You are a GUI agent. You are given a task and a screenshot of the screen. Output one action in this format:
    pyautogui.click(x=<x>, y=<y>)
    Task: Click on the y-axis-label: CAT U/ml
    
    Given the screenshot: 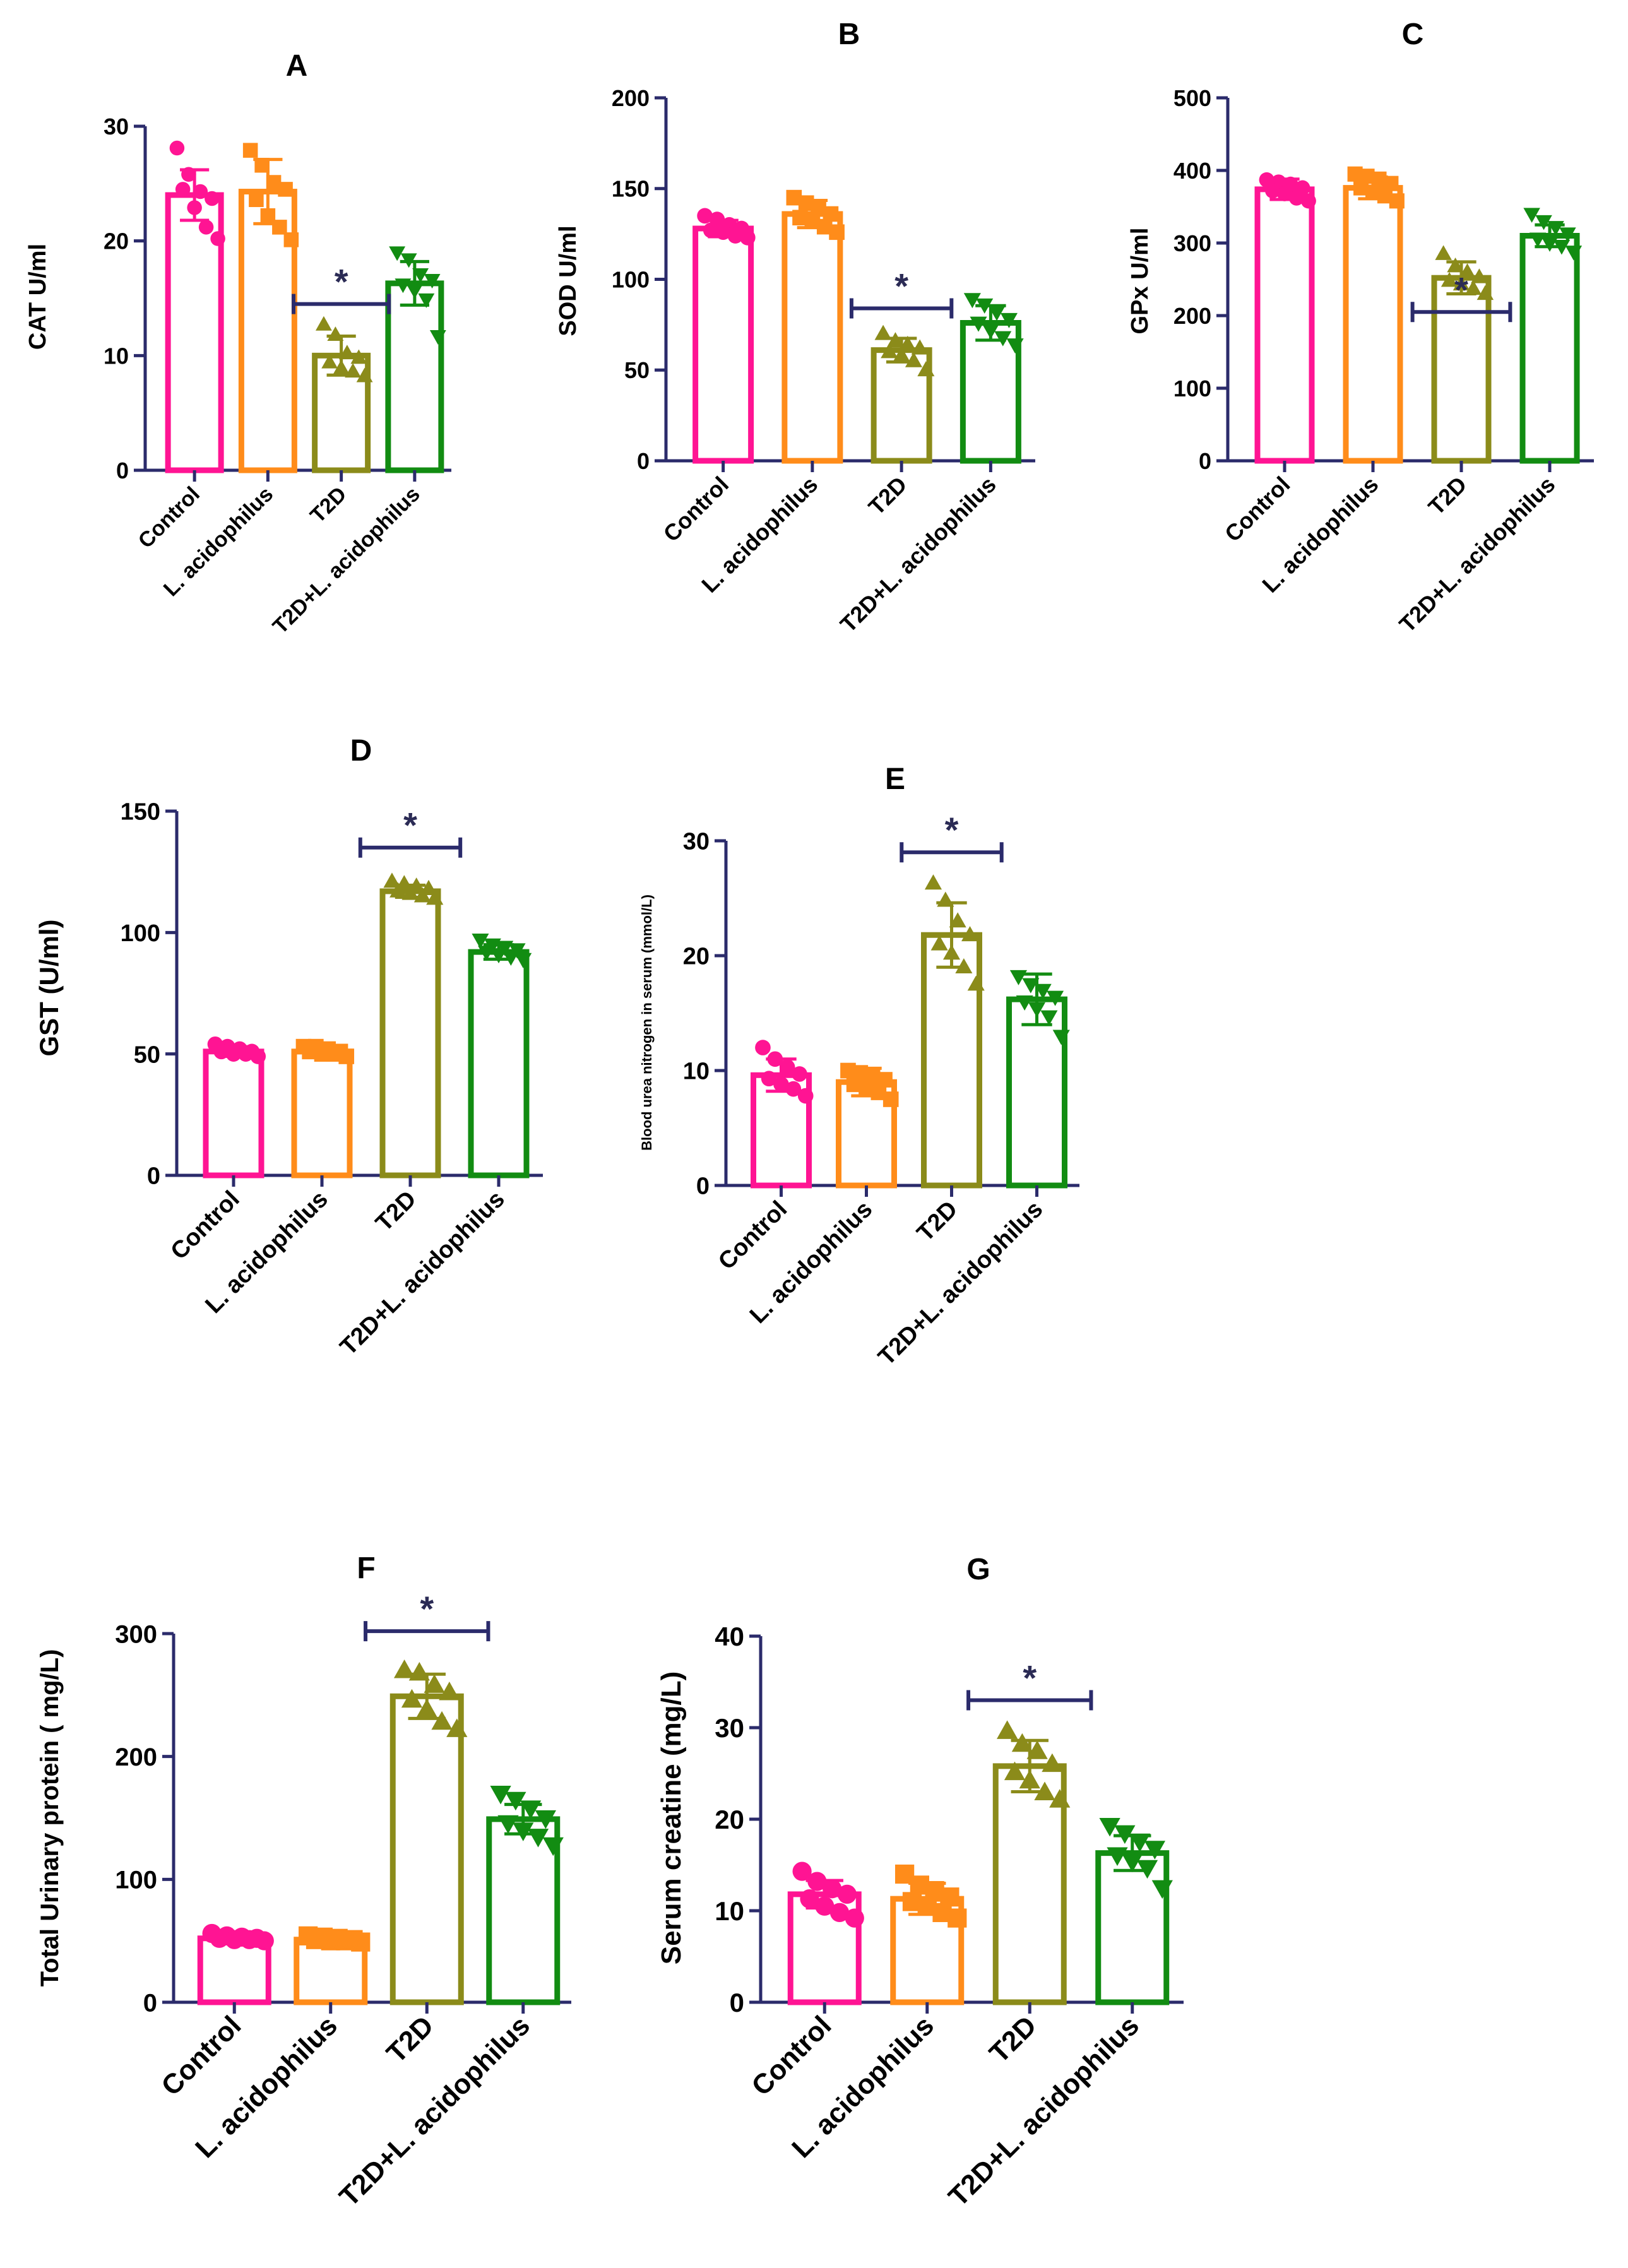 What is the action you would take?
    pyautogui.click(x=38, y=297)
    